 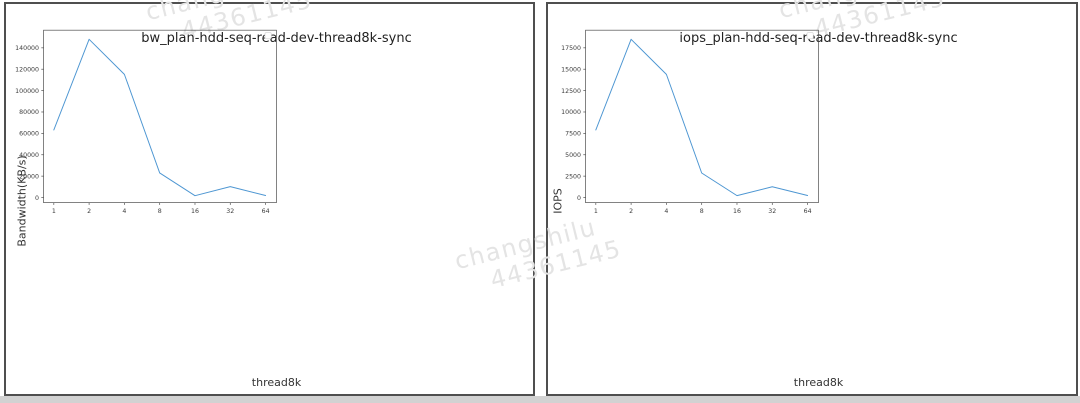 What do you see at coordinates (573, 134) in the screenshot?
I see `y-tick-label: 7500` at bounding box center [573, 134].